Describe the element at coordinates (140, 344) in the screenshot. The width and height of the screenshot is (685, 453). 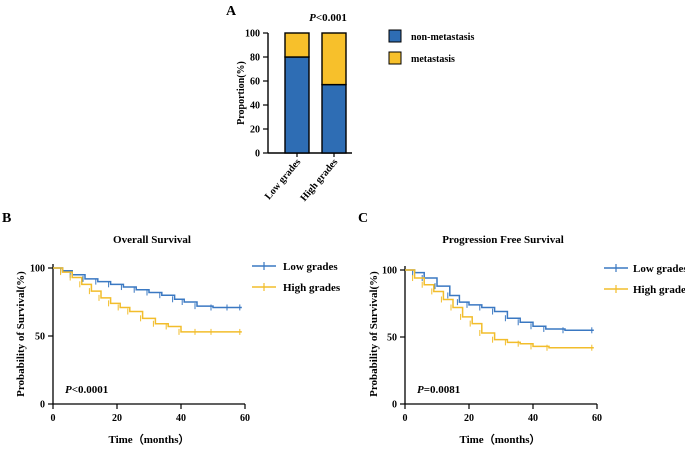
I see `panel-b-axes: 0 50 100 0 20 40 60` at that location.